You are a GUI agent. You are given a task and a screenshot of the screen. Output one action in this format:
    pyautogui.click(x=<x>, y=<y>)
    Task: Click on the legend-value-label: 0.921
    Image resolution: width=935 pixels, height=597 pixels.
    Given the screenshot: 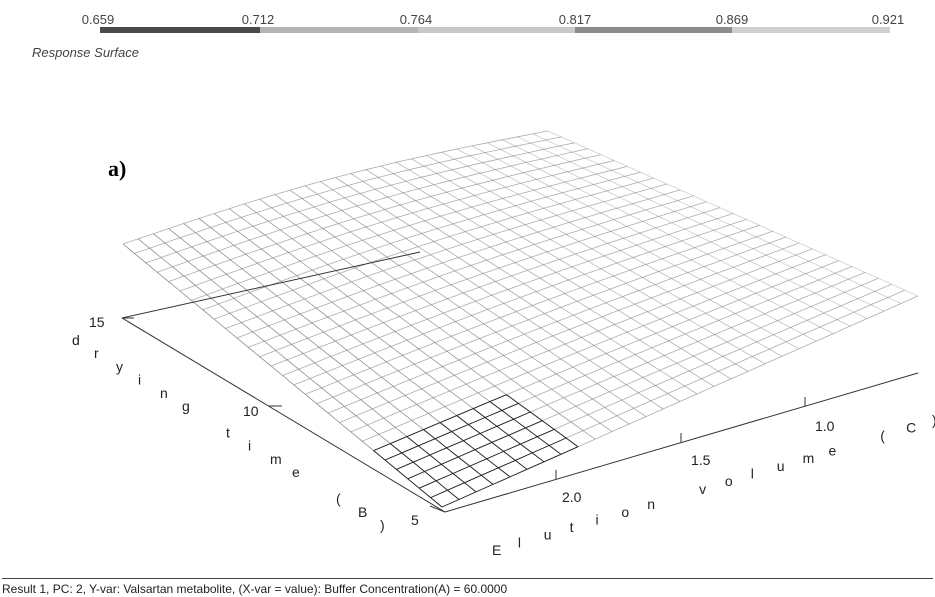 What is the action you would take?
    pyautogui.click(x=888, y=19)
    